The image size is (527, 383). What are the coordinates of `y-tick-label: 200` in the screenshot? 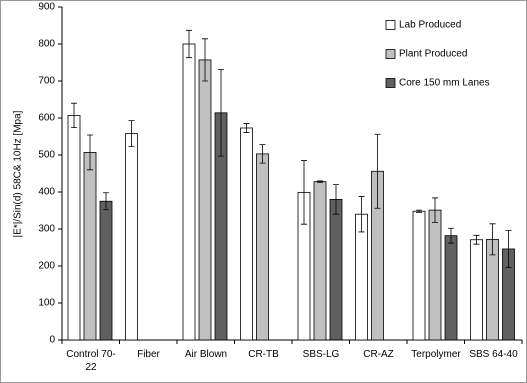 It's located at (46, 266).